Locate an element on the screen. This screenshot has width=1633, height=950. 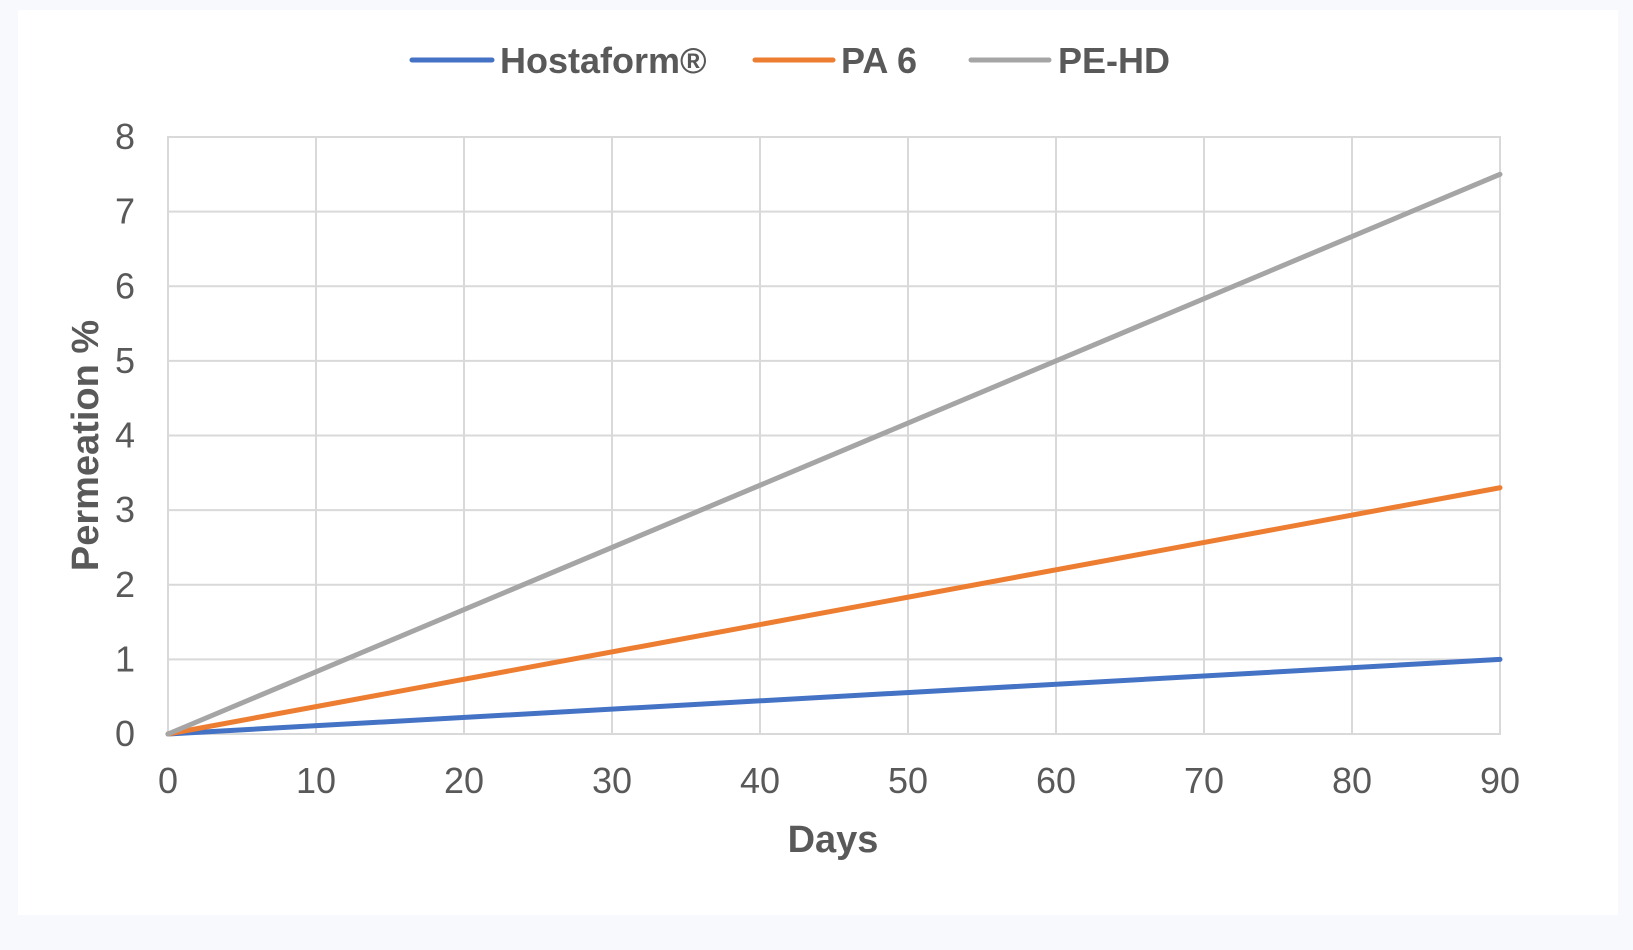
x-axis-ticks: 0 10 20 30 40 50 60 70 80 90 is located at coordinates (839, 780).